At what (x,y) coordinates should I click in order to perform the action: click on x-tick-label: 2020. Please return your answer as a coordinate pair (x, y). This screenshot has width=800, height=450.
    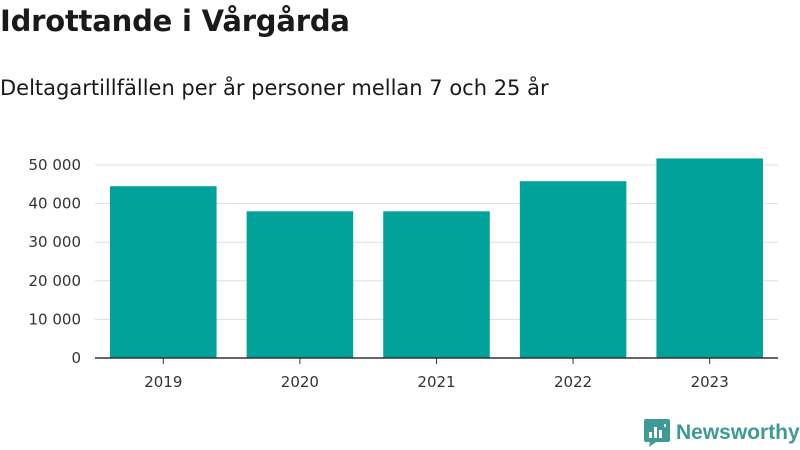
    Looking at the image, I should click on (300, 382).